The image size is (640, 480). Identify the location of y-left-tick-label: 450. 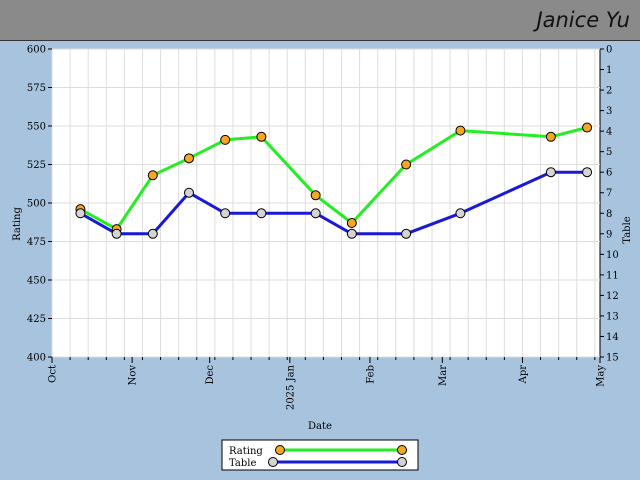
(36, 281).